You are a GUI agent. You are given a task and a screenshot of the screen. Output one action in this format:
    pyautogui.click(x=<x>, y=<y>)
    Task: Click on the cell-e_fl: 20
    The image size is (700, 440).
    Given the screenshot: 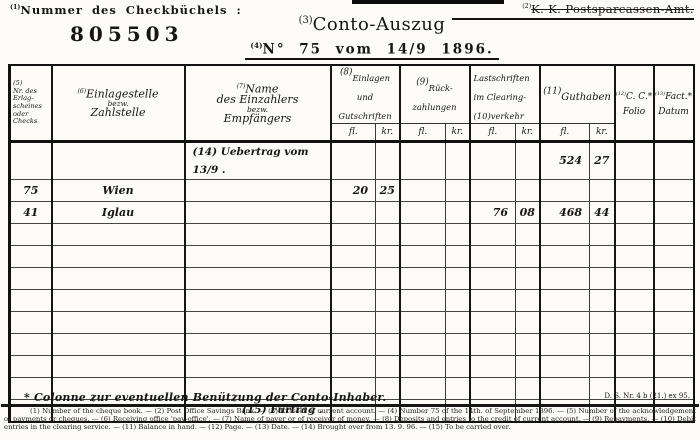 What is the action you would take?
    pyautogui.click(x=352, y=190)
    